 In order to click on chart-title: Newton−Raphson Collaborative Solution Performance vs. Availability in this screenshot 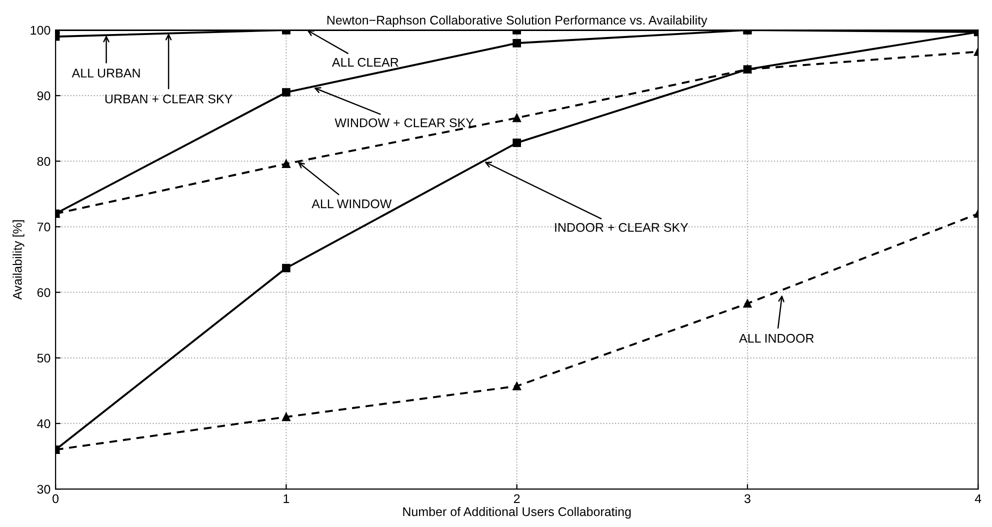, I will do `click(517, 21)`.